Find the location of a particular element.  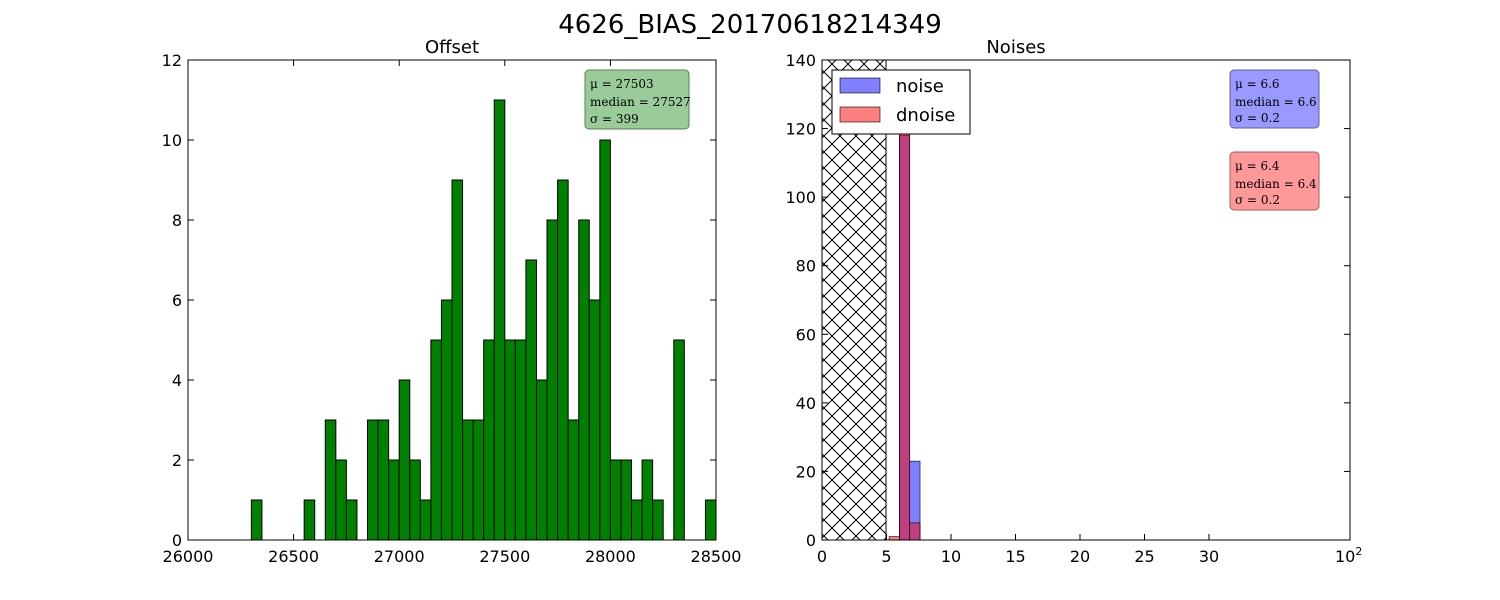

noises-xtick-label: 30 is located at coordinates (1209, 556).